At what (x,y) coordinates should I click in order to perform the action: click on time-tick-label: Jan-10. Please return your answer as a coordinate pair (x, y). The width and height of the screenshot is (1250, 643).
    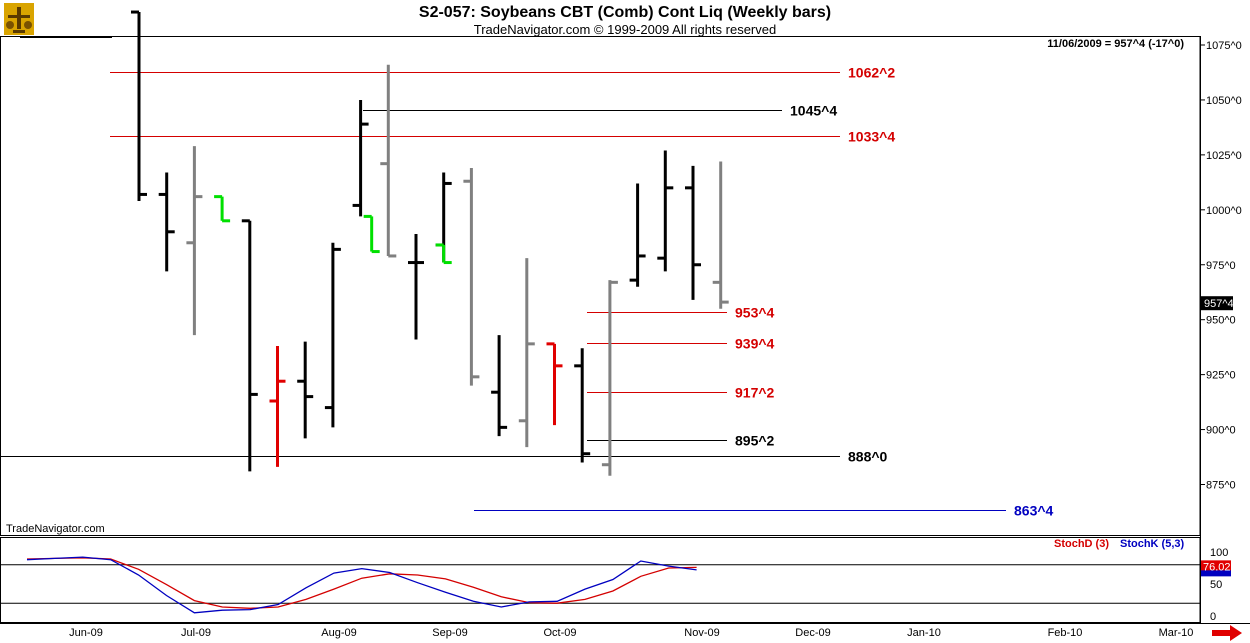
    Looking at the image, I should click on (924, 633).